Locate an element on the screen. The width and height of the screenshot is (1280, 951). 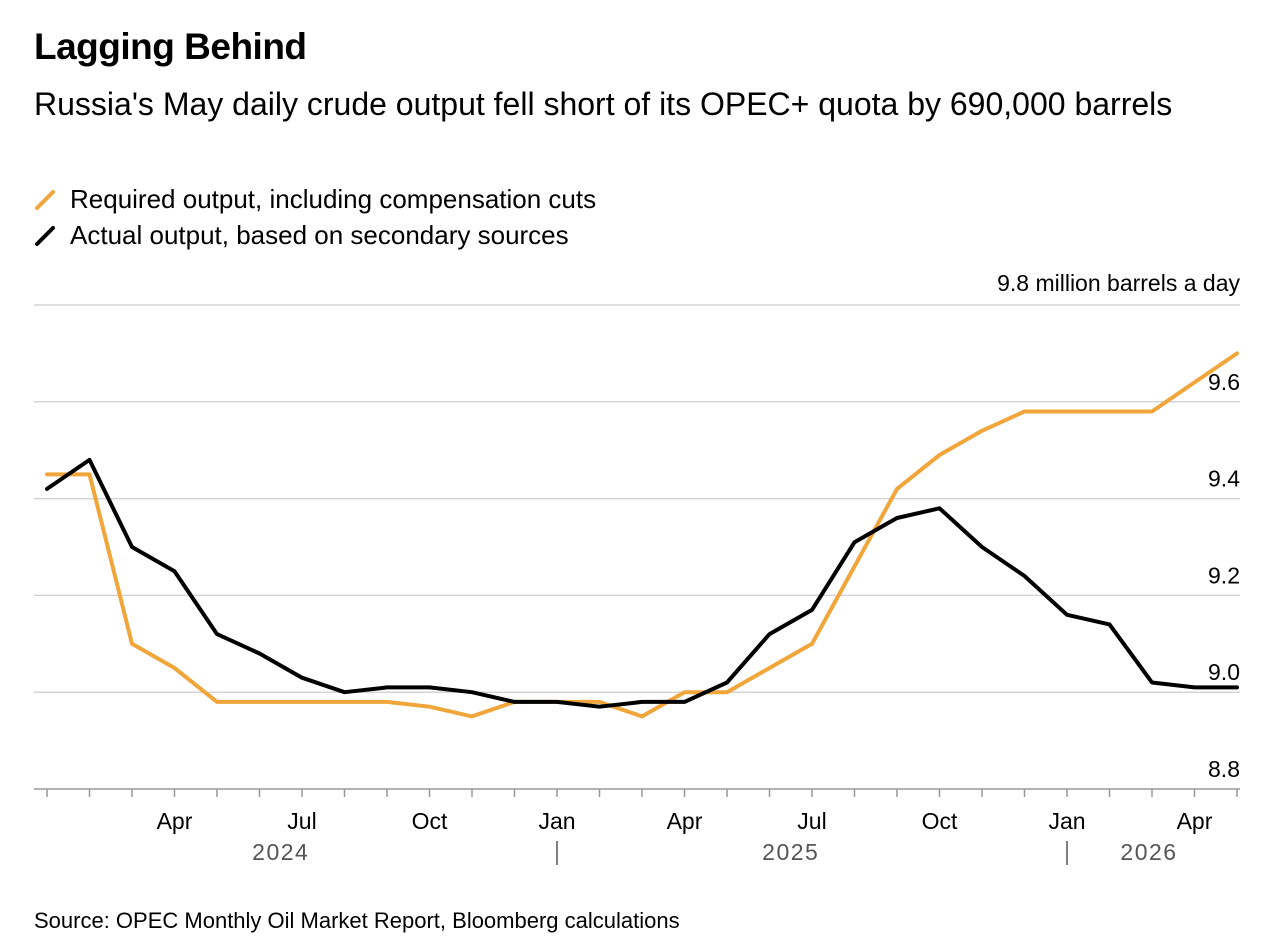
y-tick-label: 9.0 is located at coordinates (1224, 672).